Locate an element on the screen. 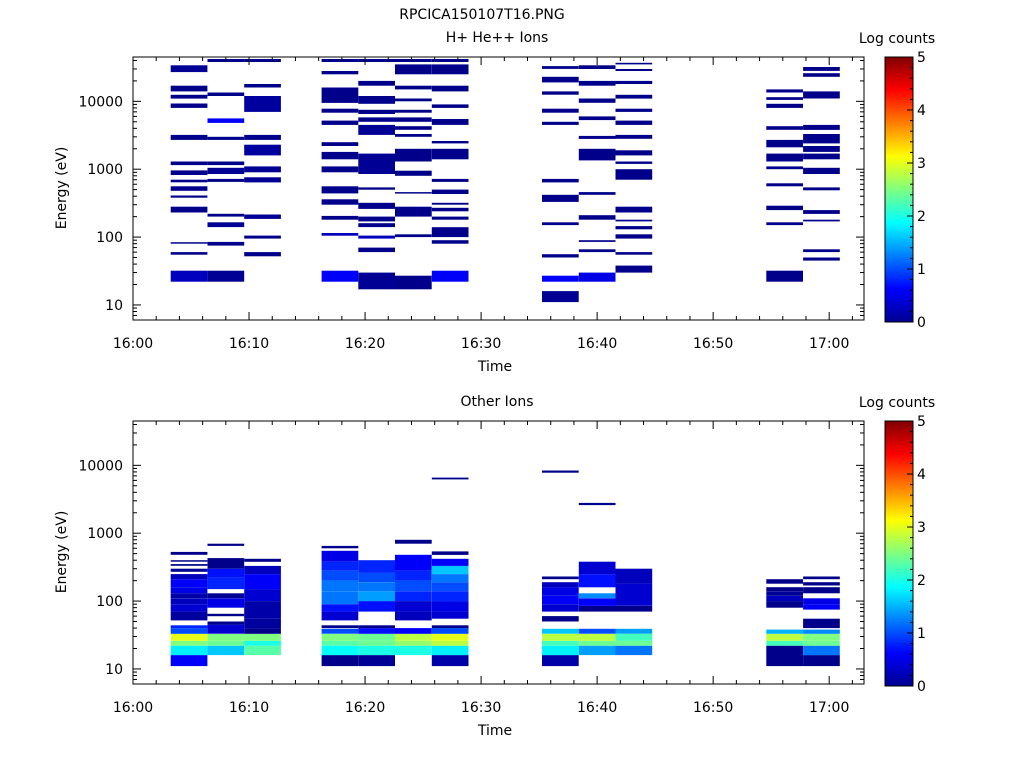  y-tick-label: 1000 is located at coordinates (105, 170).